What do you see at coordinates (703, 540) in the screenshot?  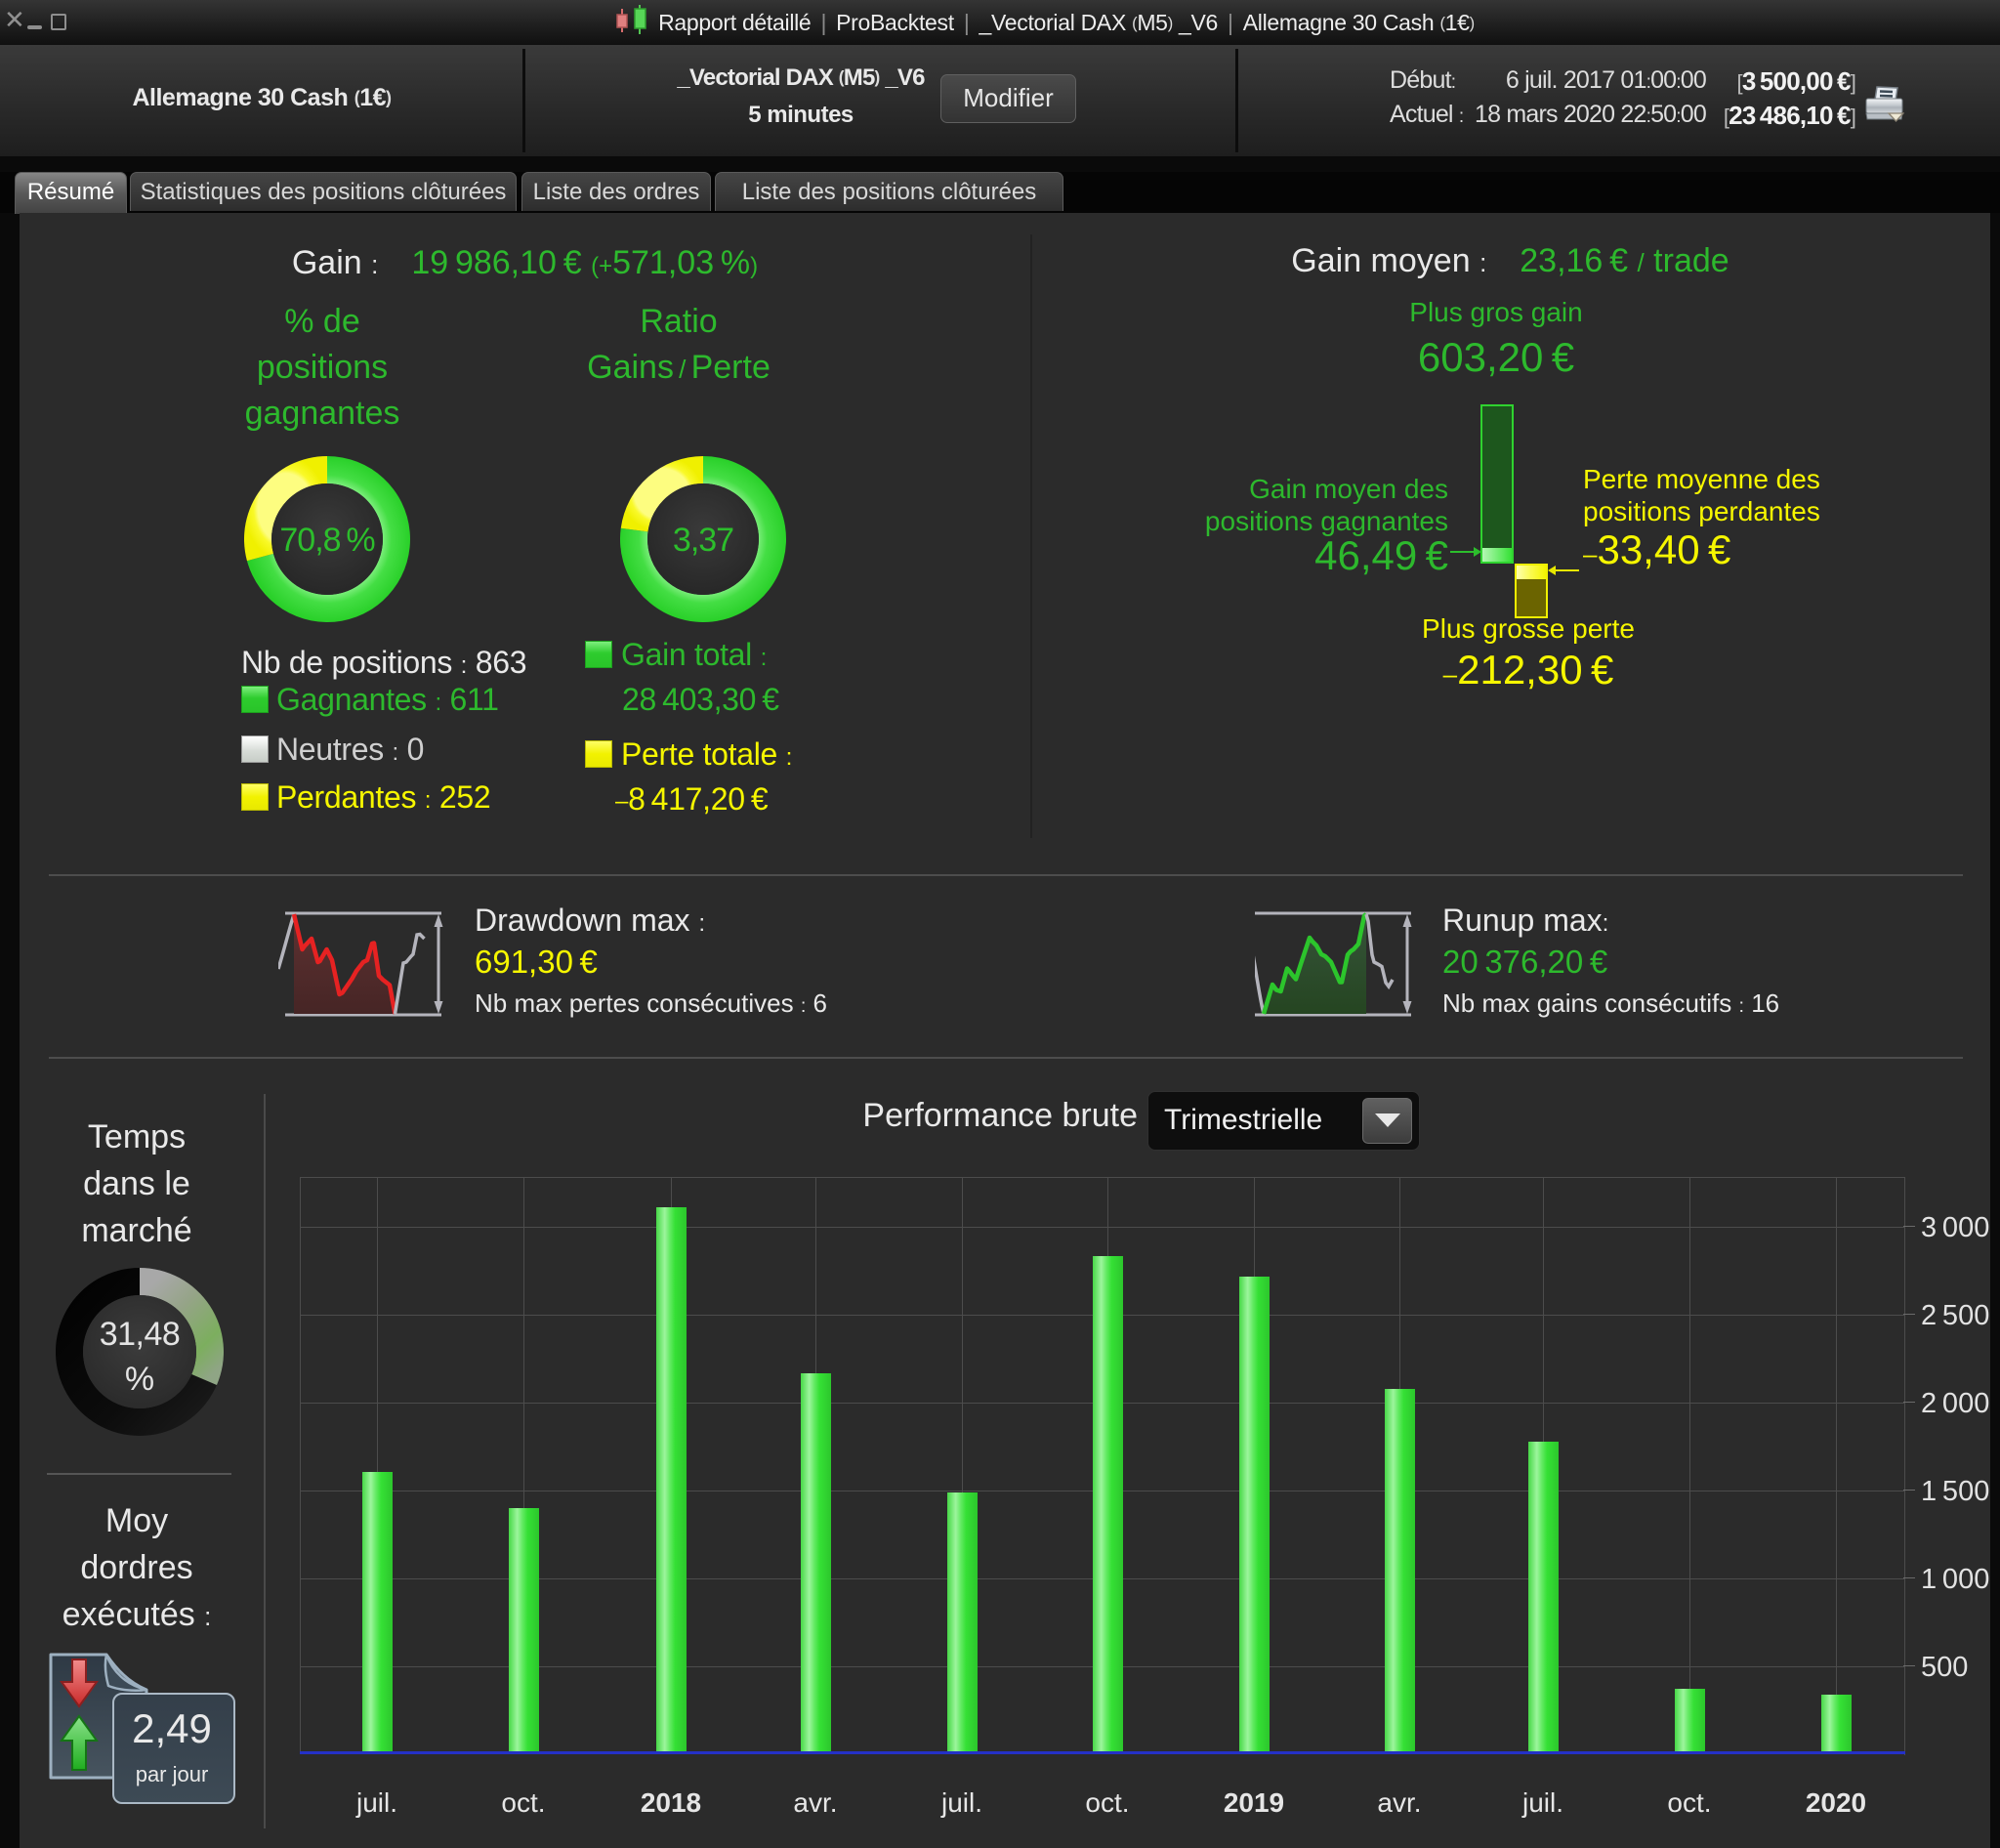 I see `svg-text: 3,37` at bounding box center [703, 540].